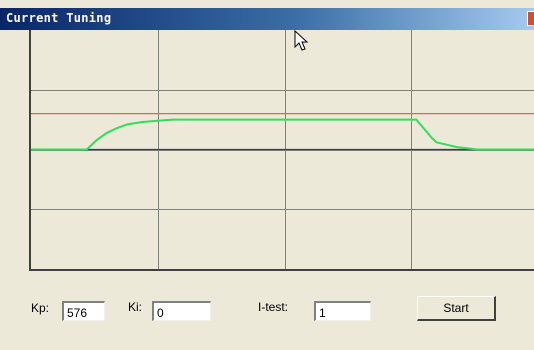 The height and width of the screenshot is (350, 534). I want to click on itest-input, so click(342, 311).